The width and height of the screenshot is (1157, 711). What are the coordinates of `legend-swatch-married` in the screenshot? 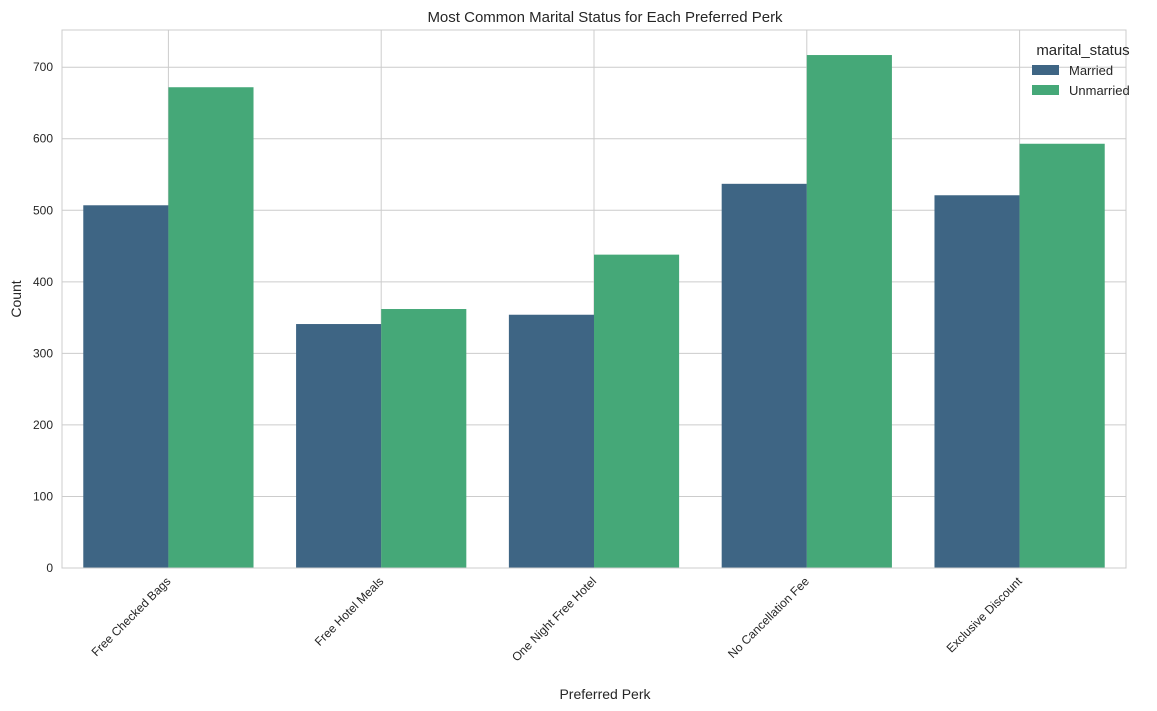 It's located at (1045, 70).